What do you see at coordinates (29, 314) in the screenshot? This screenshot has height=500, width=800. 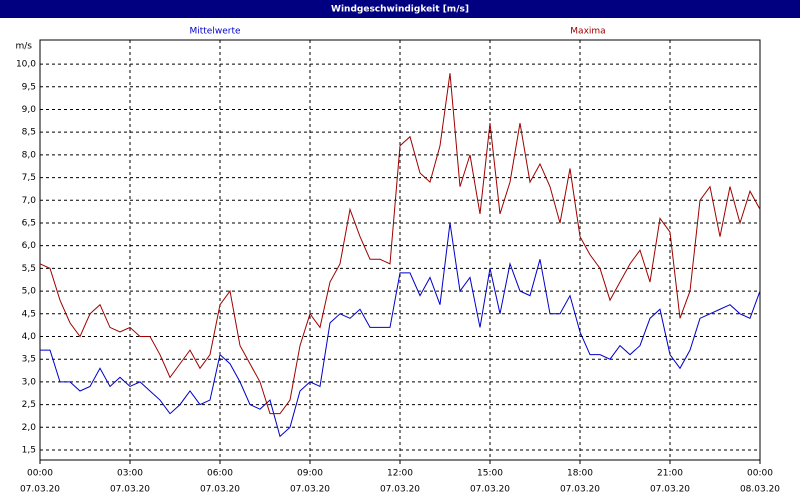 I see `y-tick-label: 4,5` at bounding box center [29, 314].